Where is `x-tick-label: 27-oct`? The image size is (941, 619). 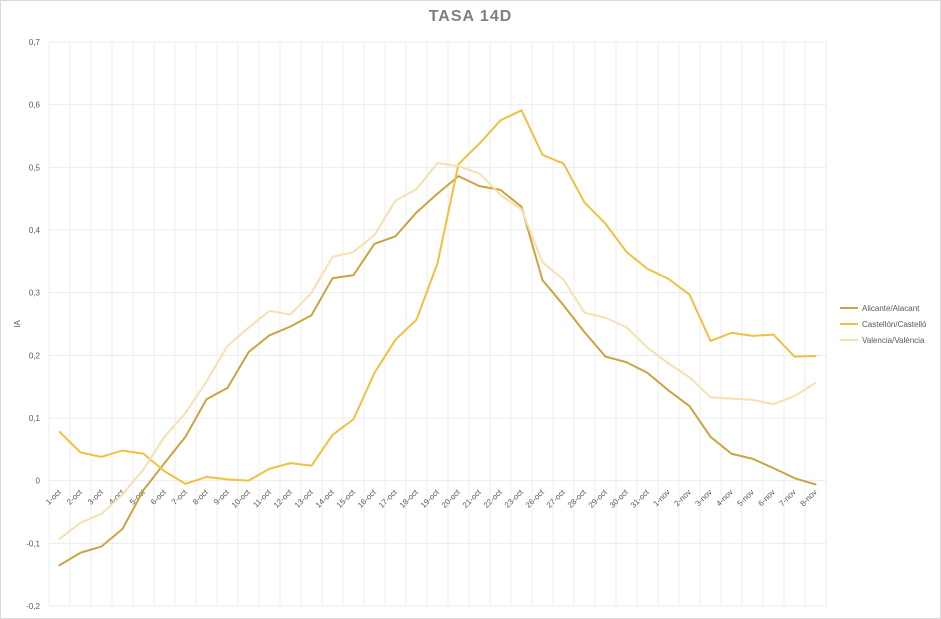
x-tick-label: 27-oct is located at coordinates (556, 498).